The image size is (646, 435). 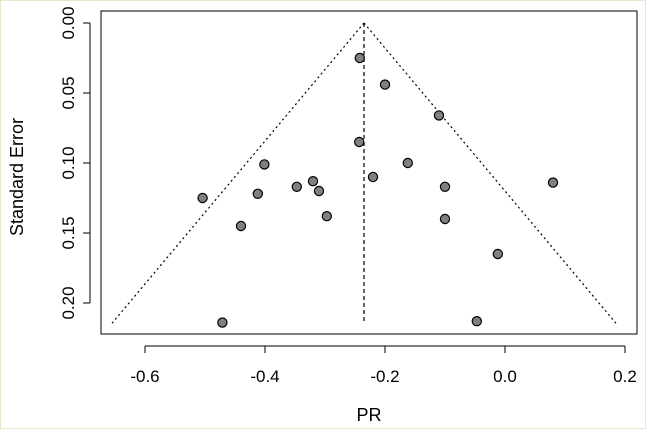 What do you see at coordinates (68, 162) in the screenshot?
I see `y-tick-label: 0.10` at bounding box center [68, 162].